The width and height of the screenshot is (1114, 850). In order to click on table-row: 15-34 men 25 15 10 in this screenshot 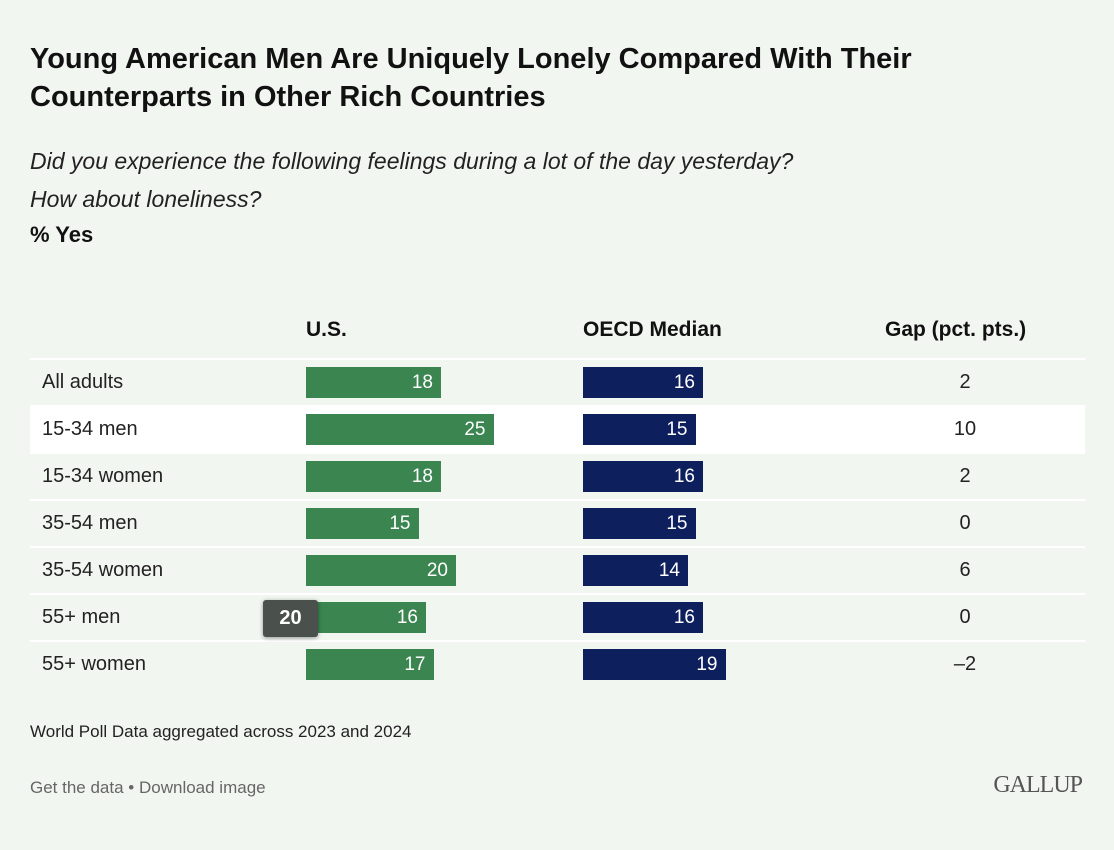, I will do `click(557, 428)`.